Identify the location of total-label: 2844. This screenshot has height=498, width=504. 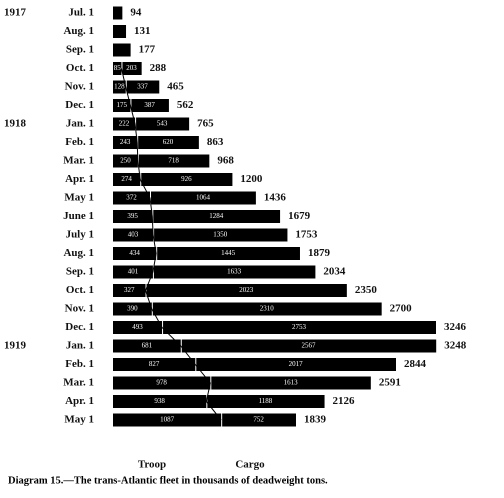
(415, 364).